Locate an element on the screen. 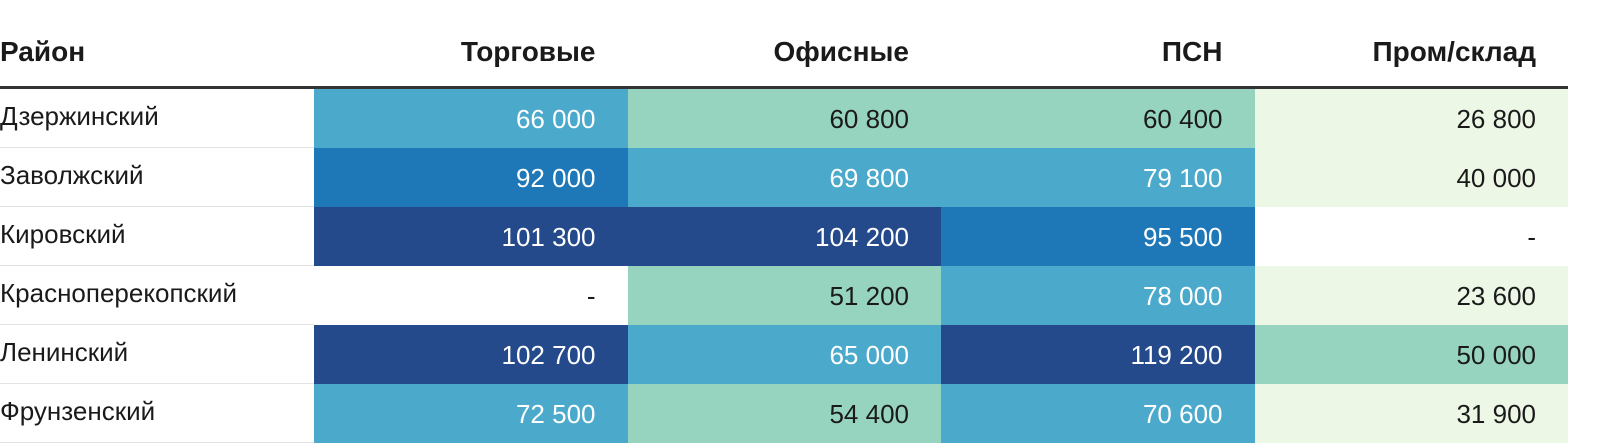 The height and width of the screenshot is (443, 1600). column-header-office: Офисные is located at coordinates (784, 53).